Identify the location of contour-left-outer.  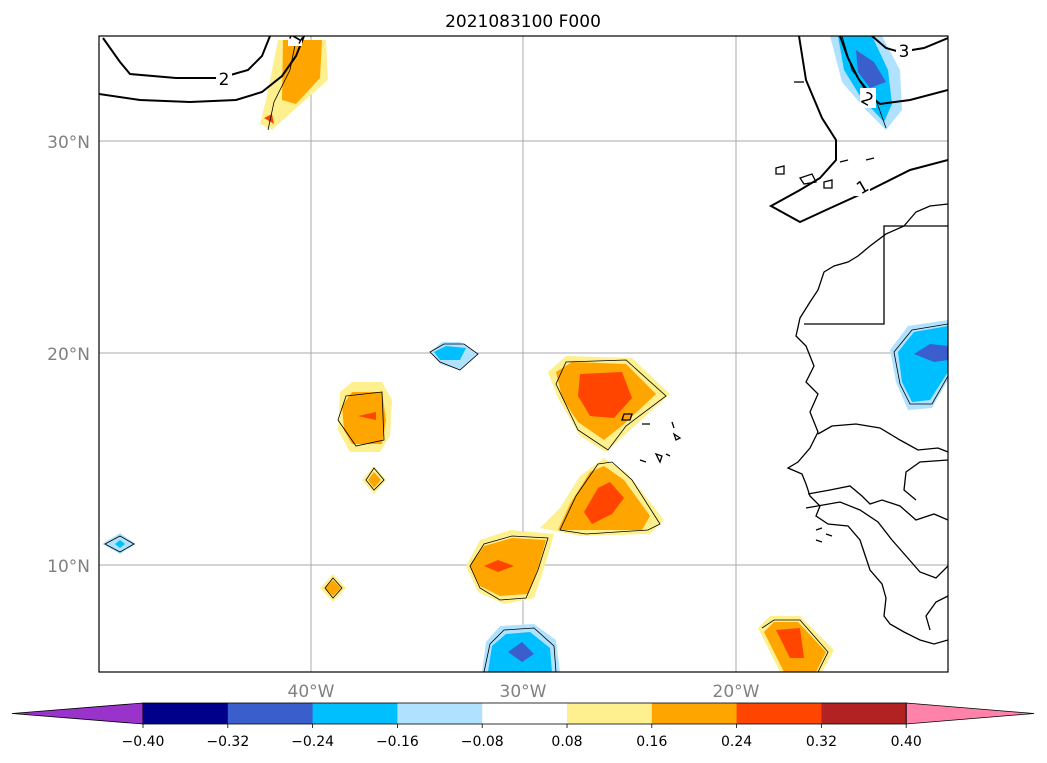
(202, 70).